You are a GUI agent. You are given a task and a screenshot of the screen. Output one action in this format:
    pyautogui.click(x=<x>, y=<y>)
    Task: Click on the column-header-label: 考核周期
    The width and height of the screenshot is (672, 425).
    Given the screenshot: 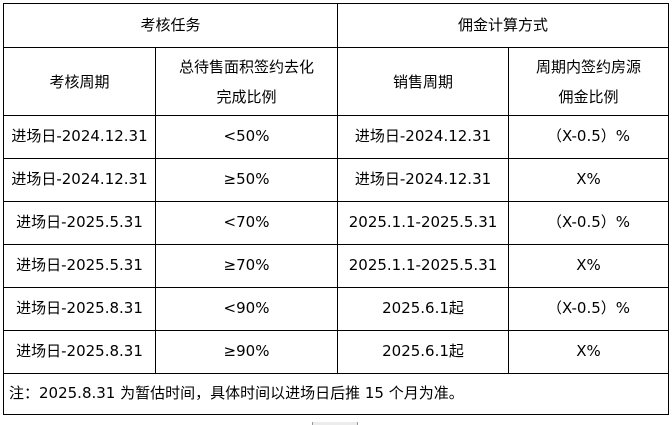 What is the action you would take?
    pyautogui.click(x=79, y=81)
    